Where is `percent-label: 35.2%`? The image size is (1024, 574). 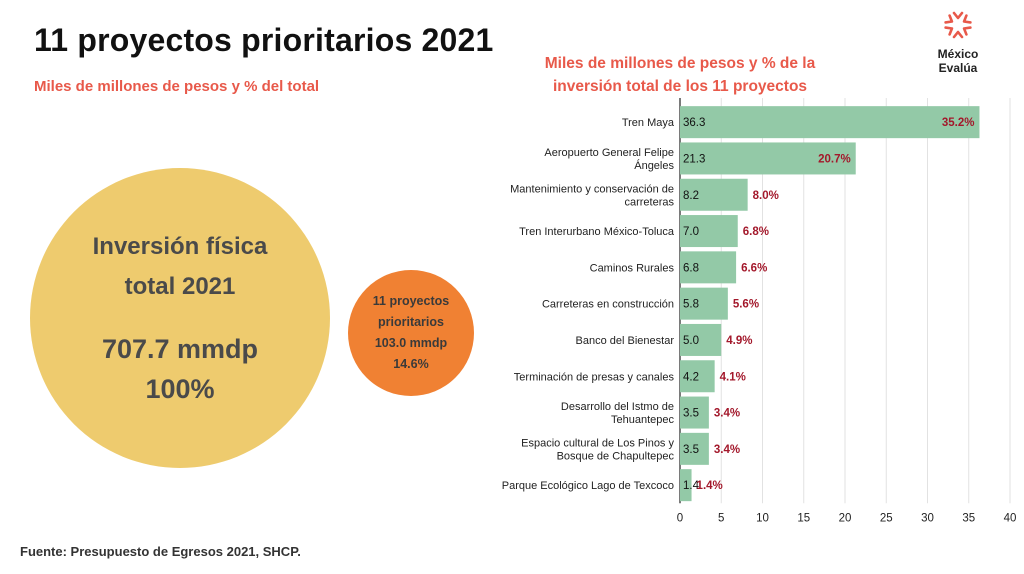 percent-label: 35.2% is located at coordinates (958, 123).